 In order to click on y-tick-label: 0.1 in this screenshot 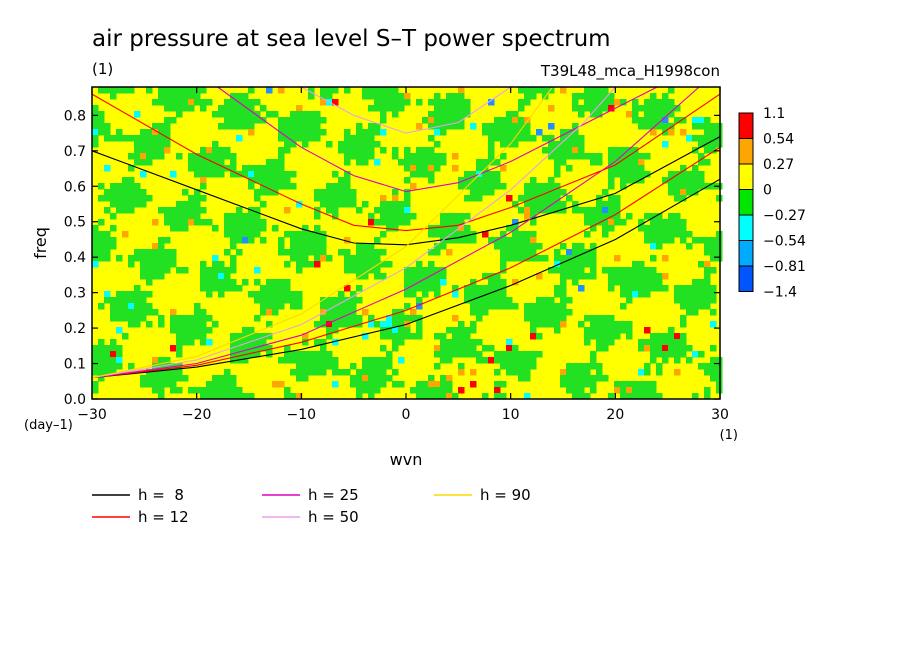, I will do `click(75, 365)`.